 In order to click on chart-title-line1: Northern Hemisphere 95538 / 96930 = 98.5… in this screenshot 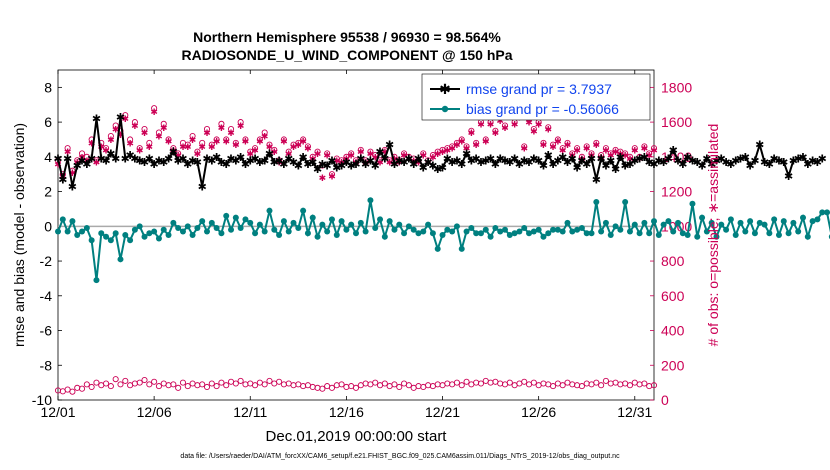, I will do `click(347, 37)`.